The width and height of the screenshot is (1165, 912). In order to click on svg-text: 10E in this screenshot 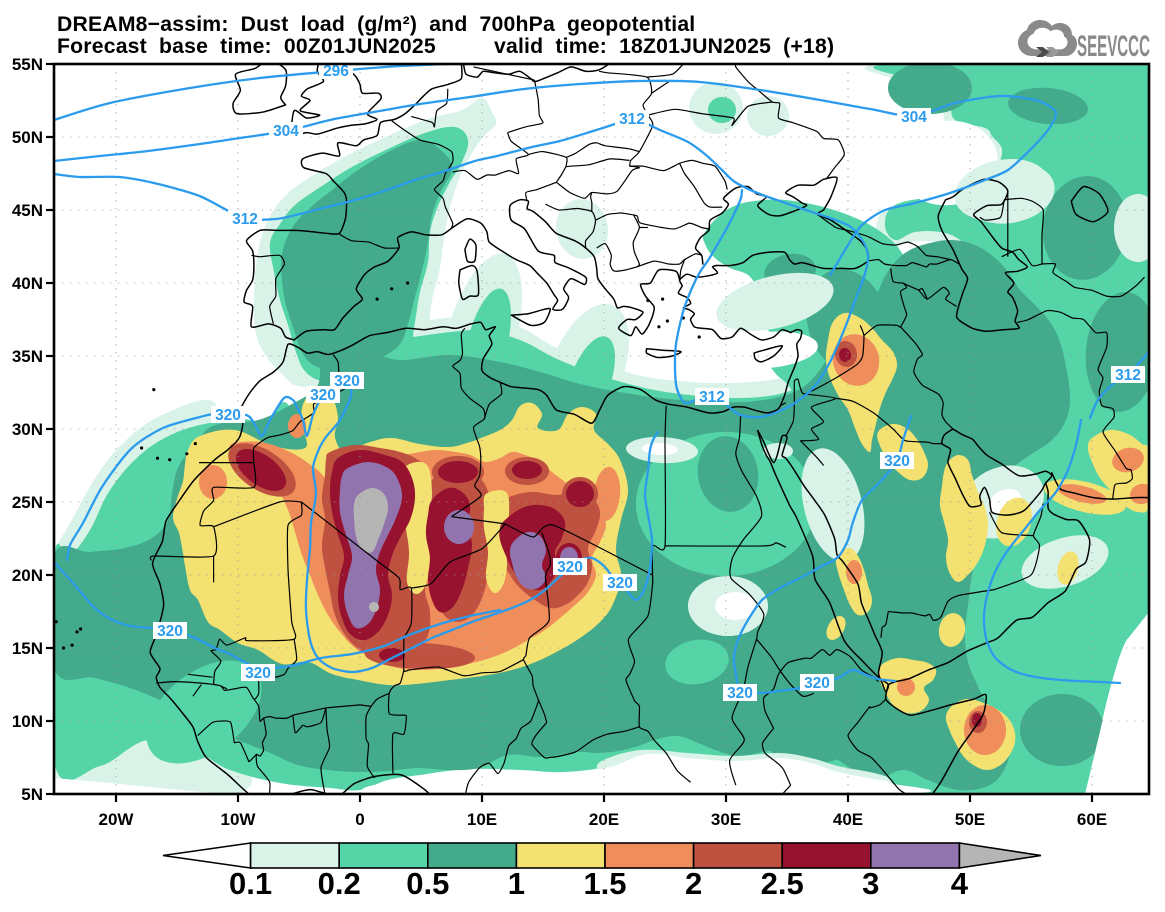, I will do `click(482, 819)`.